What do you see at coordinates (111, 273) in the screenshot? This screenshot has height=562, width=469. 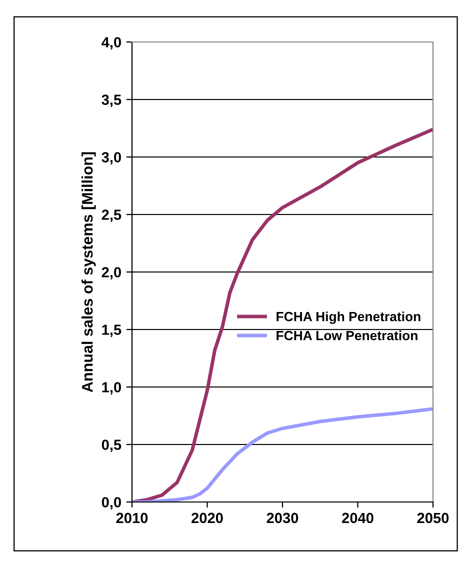 I see `y-tick-label: 2,0` at bounding box center [111, 273].